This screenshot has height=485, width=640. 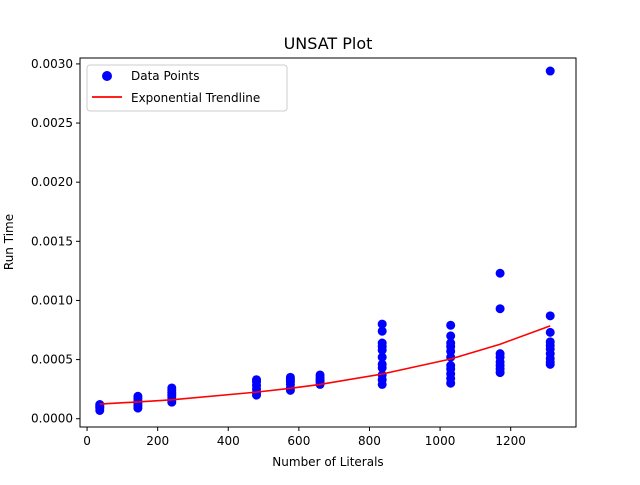 I want to click on legend-label-data-points: Data Points, so click(x=165, y=76).